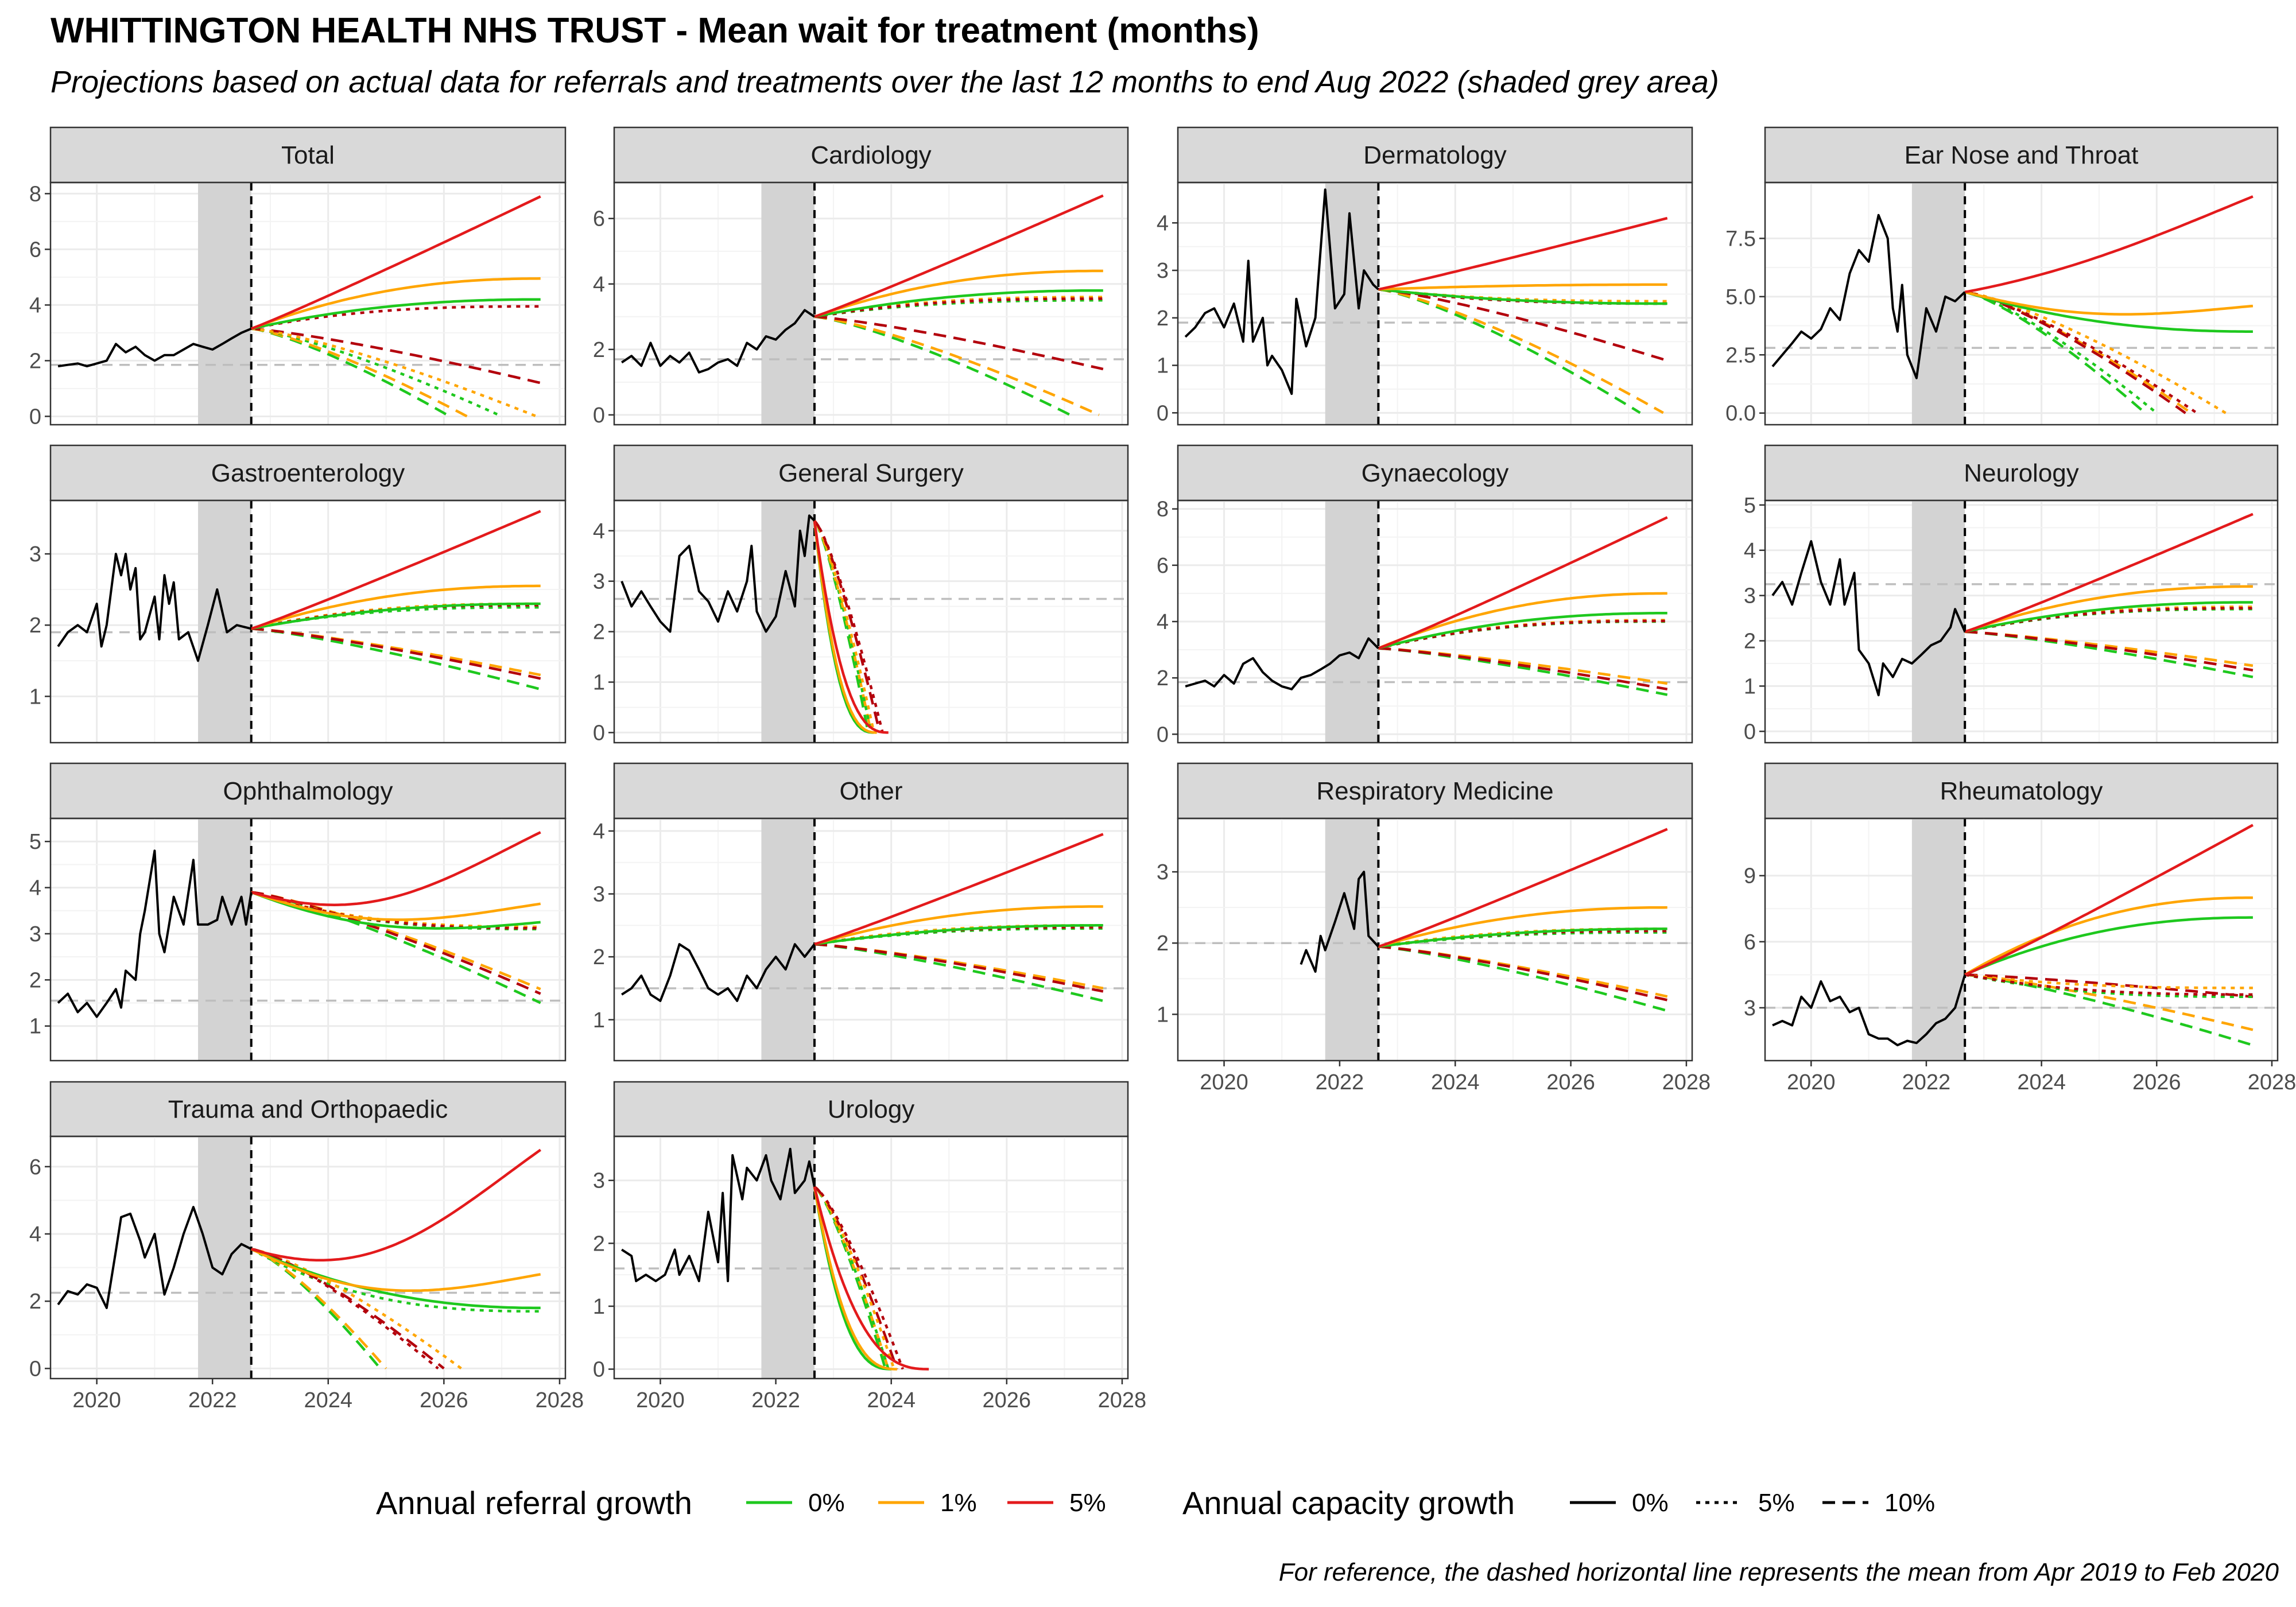  I want to click on strip-label-total: Total, so click(308, 155).